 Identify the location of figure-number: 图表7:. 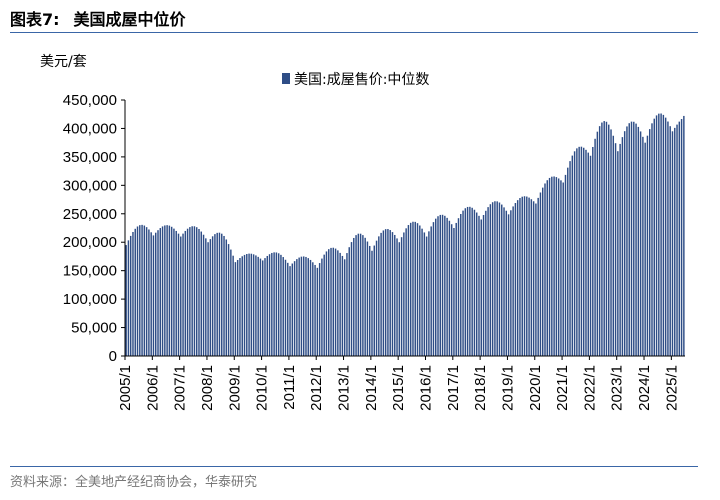
(35, 19).